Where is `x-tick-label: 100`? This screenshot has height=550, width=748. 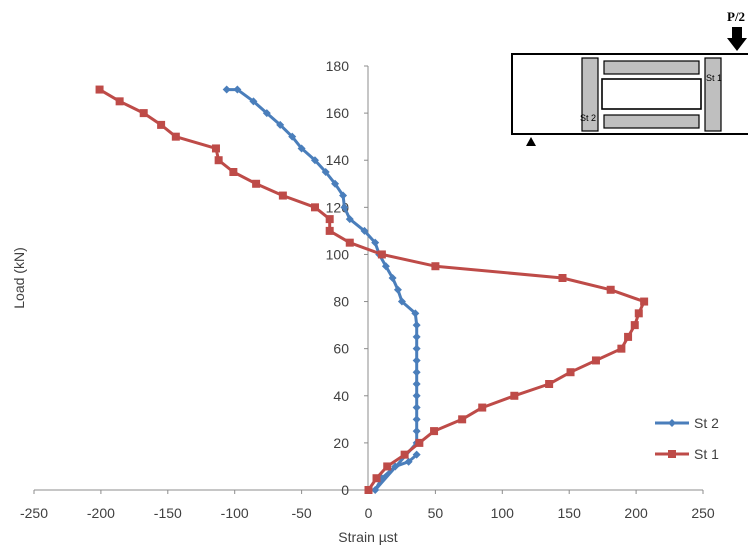 x-tick-label: 100 is located at coordinates (503, 513).